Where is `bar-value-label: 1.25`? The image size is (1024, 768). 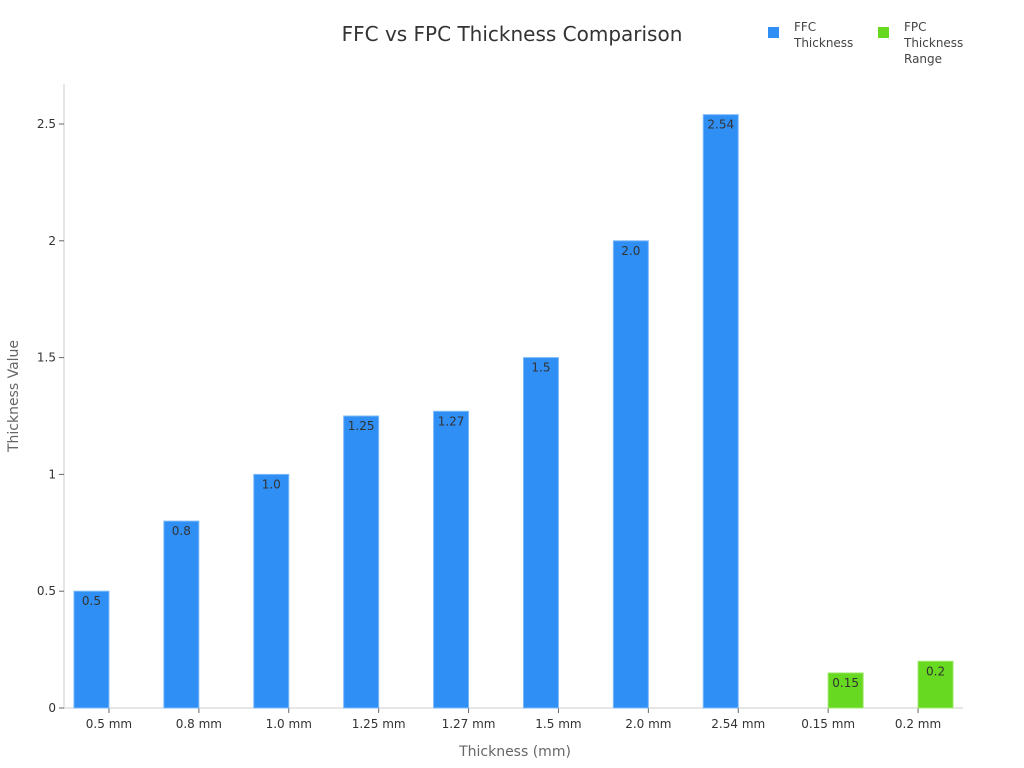 bar-value-label: 1.25 is located at coordinates (361, 426).